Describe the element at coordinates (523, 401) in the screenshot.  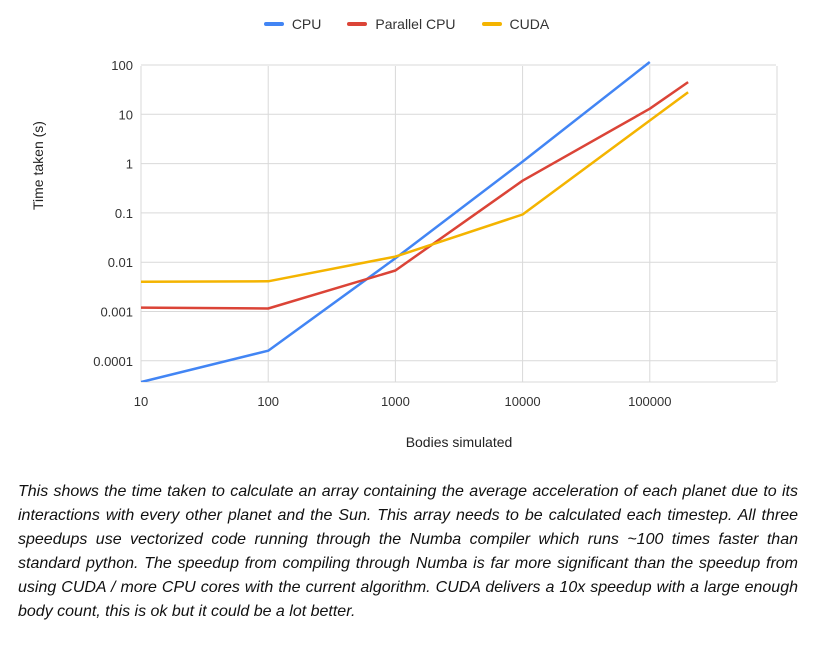
I see `x-tick-label: 10000` at that location.